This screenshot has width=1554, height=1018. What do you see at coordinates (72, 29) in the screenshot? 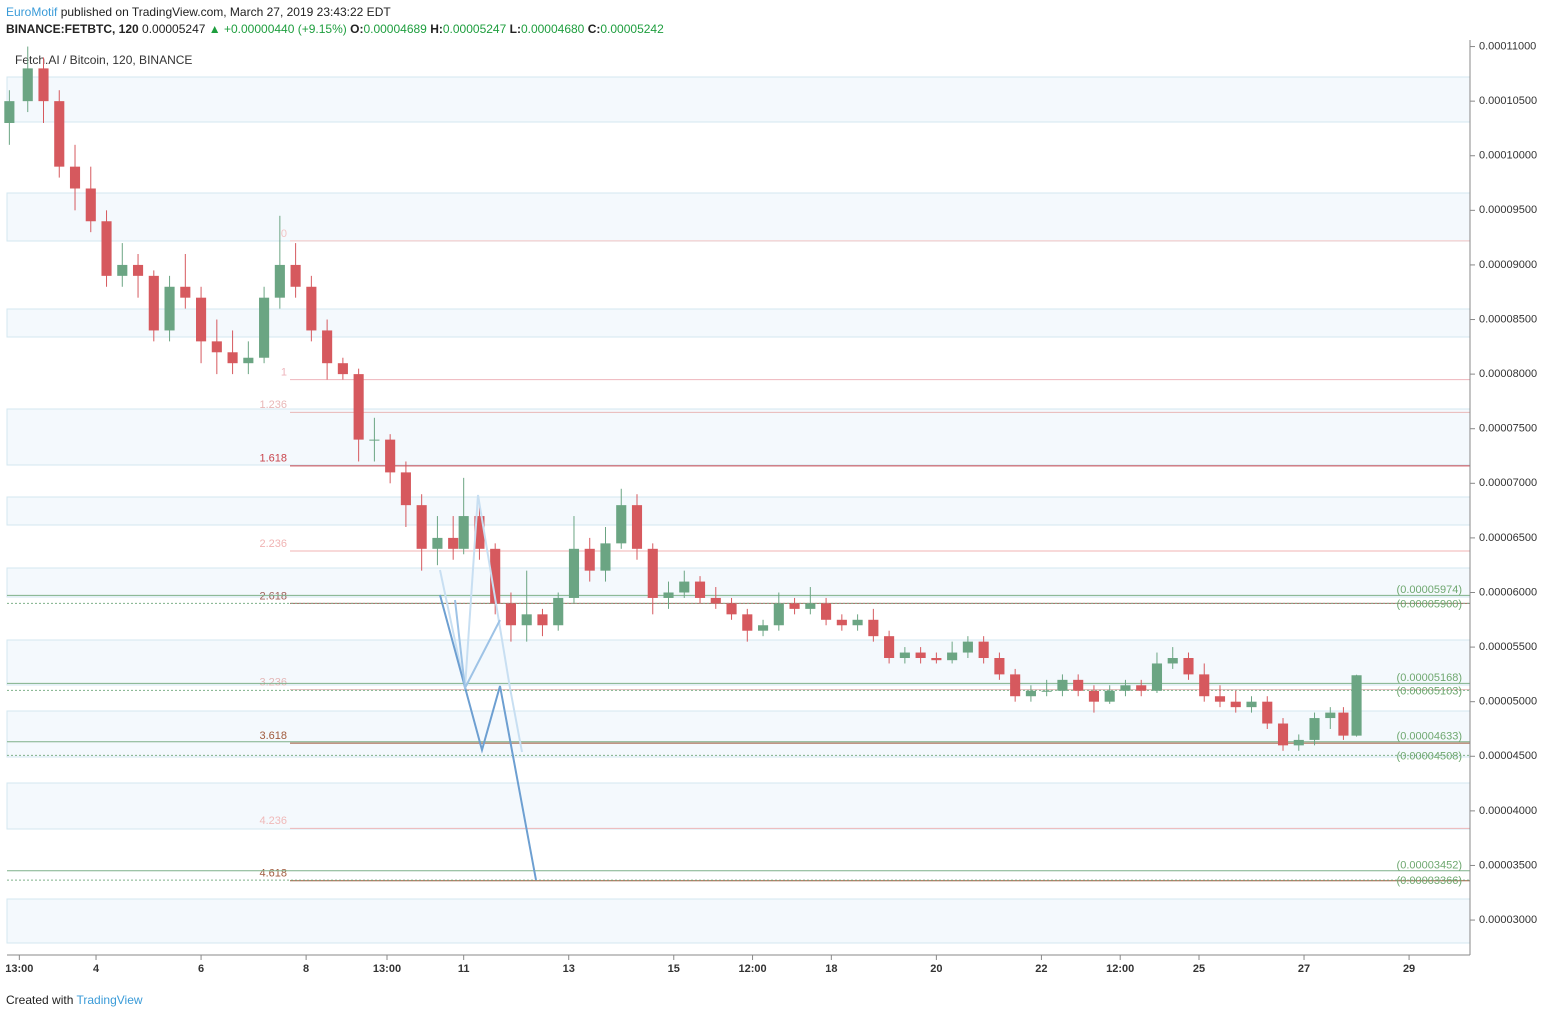
I see `symbol: BINANCE:FETBTC, 120` at bounding box center [72, 29].